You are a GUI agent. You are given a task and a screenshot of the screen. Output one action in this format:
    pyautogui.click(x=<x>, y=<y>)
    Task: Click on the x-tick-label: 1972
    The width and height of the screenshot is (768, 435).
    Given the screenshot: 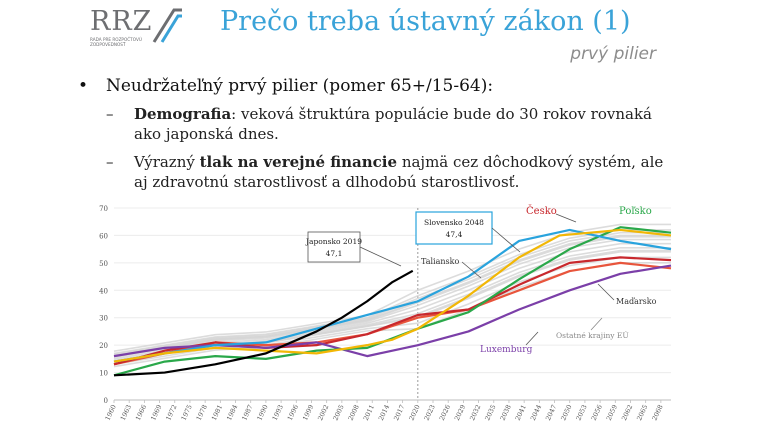 What is the action you would take?
    pyautogui.click(x=171, y=412)
    